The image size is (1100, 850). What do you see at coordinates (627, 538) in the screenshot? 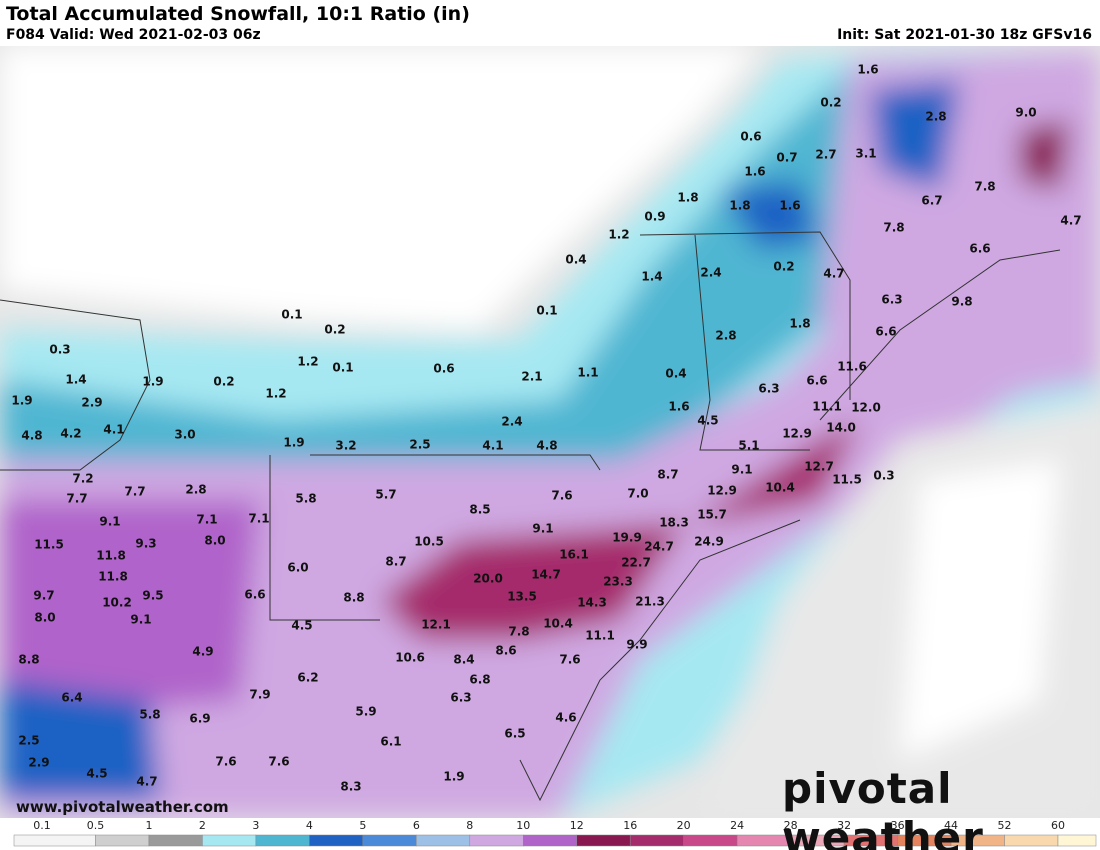
I see `snow-total: 19.9` at bounding box center [627, 538].